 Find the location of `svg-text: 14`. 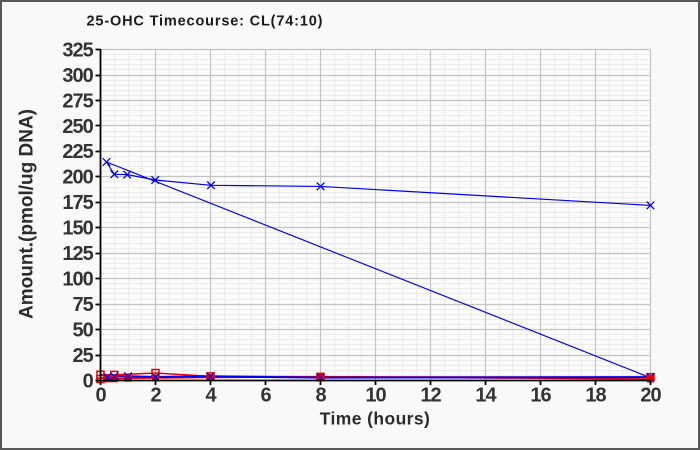

svg-text: 14 is located at coordinates (486, 395).